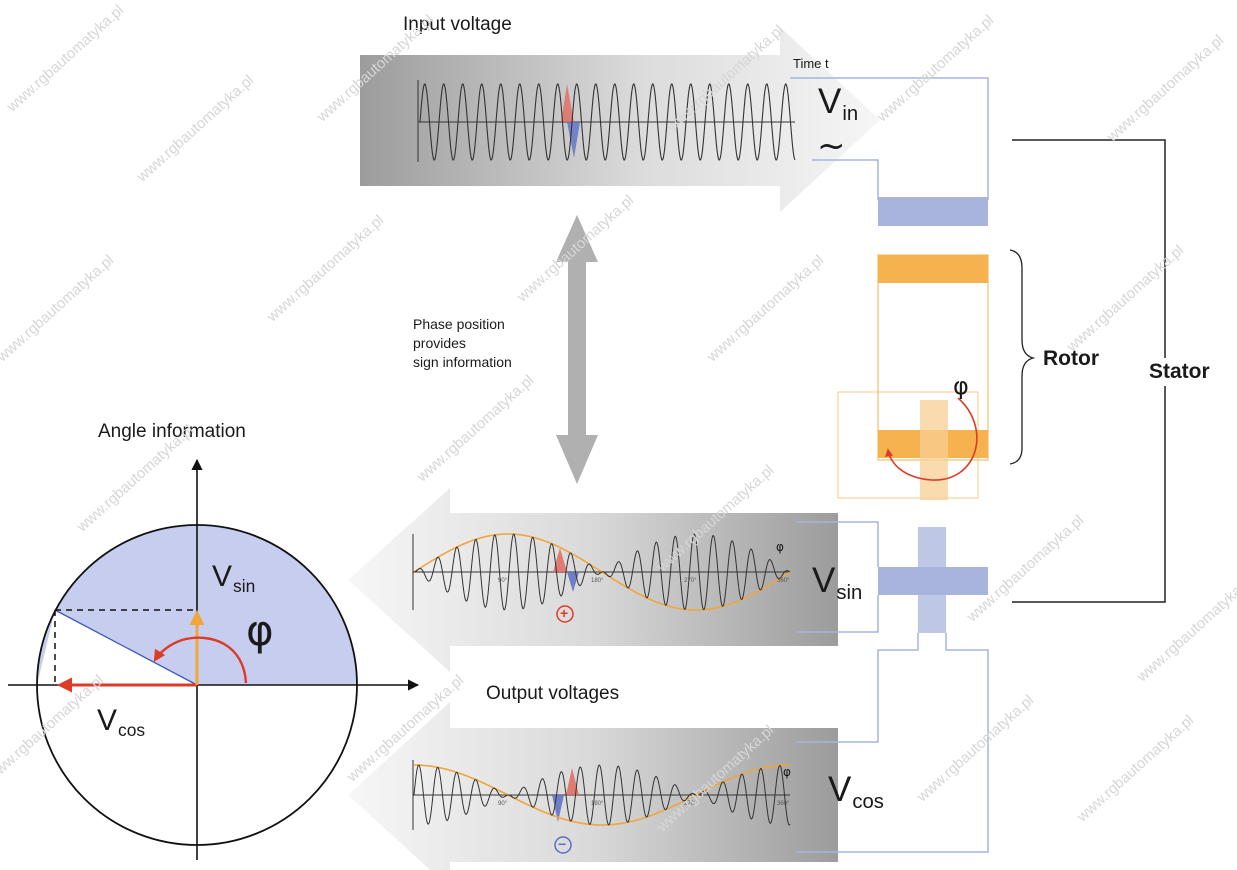  Describe the element at coordinates (597, 581) in the screenshot. I see `sin-tick-180: 180°` at that location.